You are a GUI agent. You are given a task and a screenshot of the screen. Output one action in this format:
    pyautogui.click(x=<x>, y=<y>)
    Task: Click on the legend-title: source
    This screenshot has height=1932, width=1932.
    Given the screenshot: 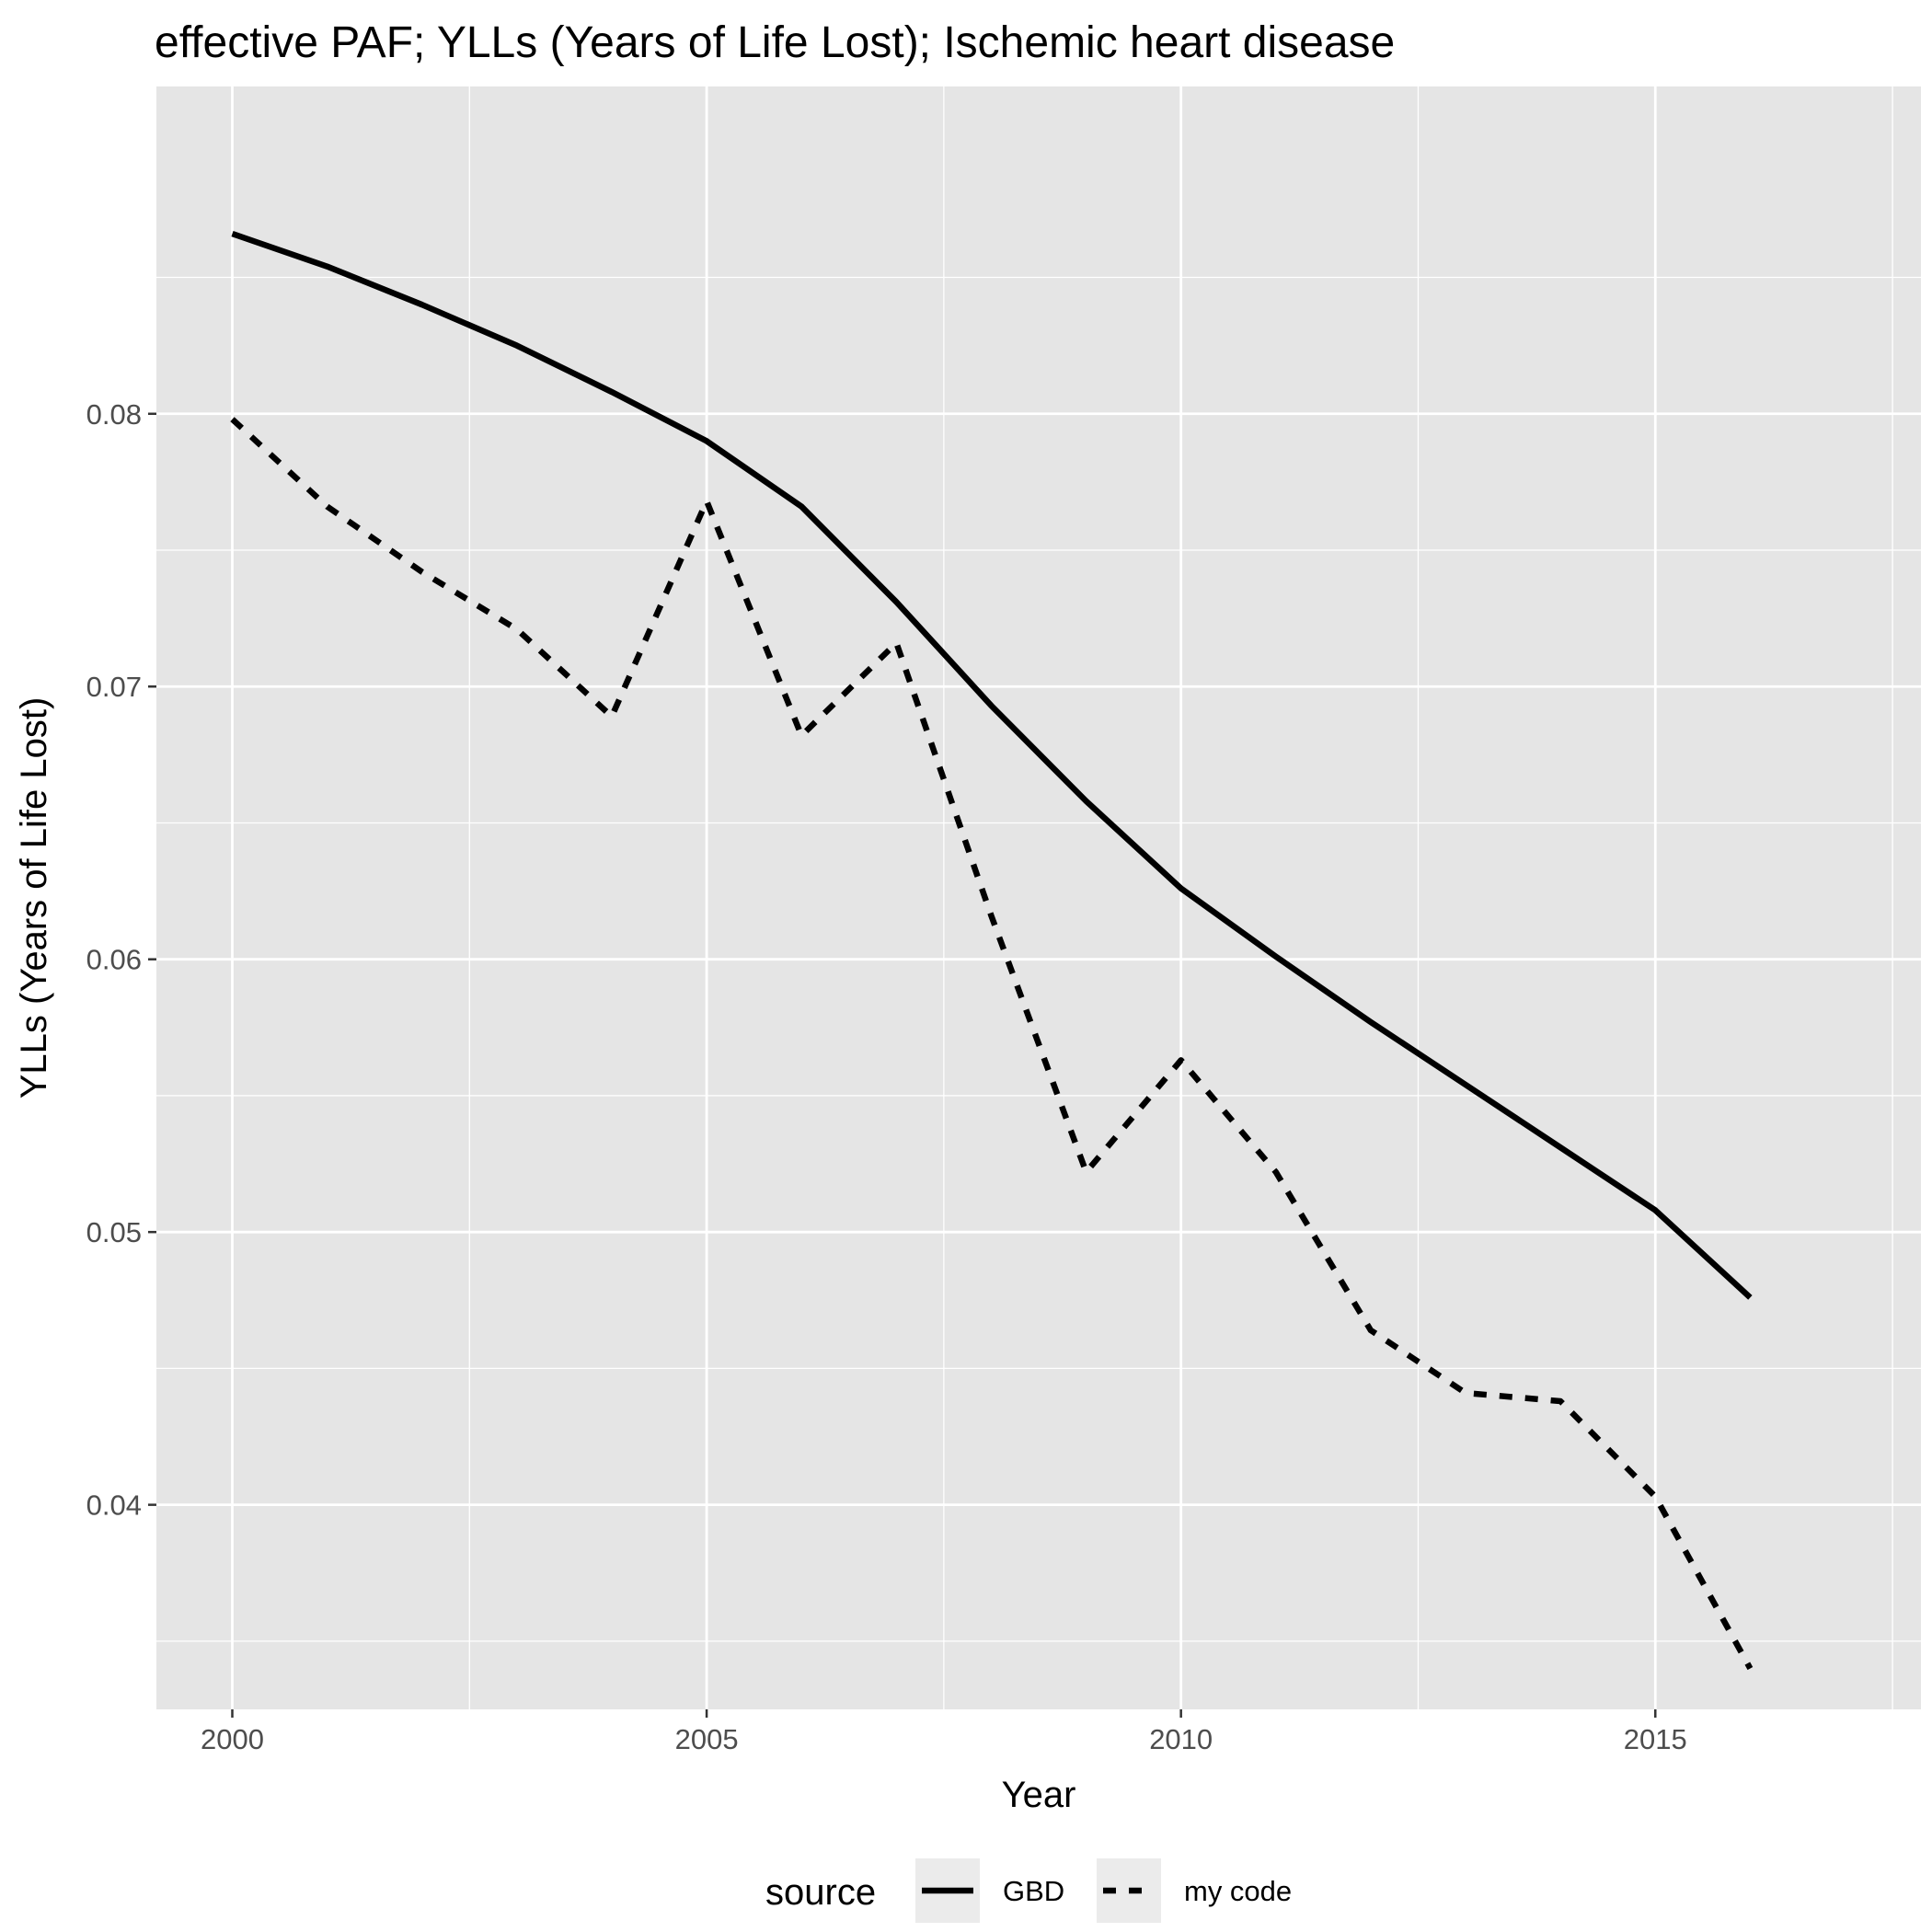 What is the action you would take?
    pyautogui.click(x=820, y=1892)
    